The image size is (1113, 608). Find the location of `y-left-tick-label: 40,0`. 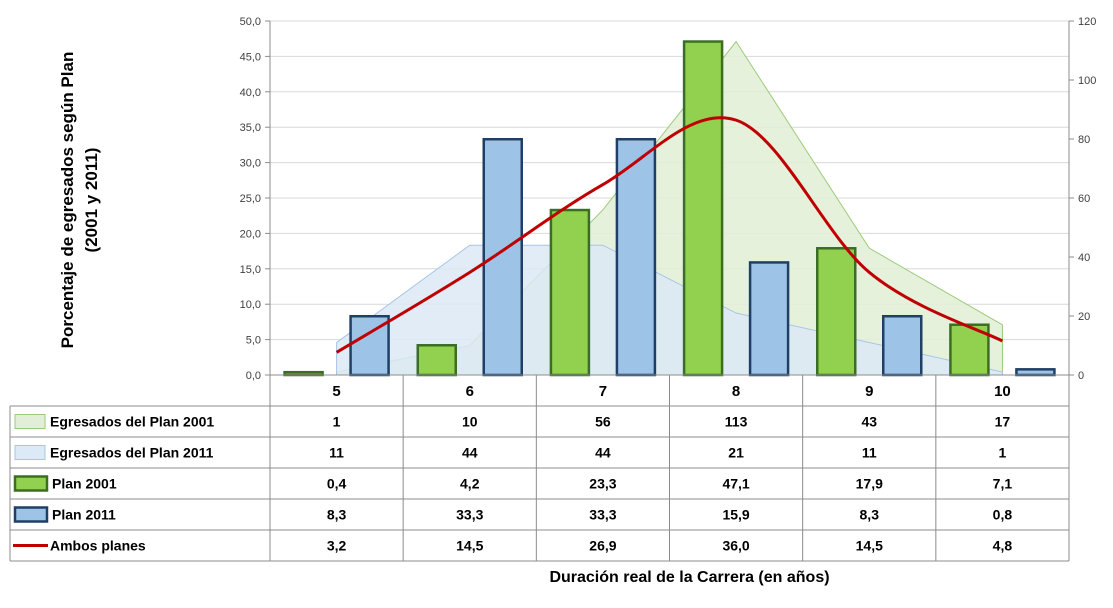

y-left-tick-label: 40,0 is located at coordinates (250, 93).